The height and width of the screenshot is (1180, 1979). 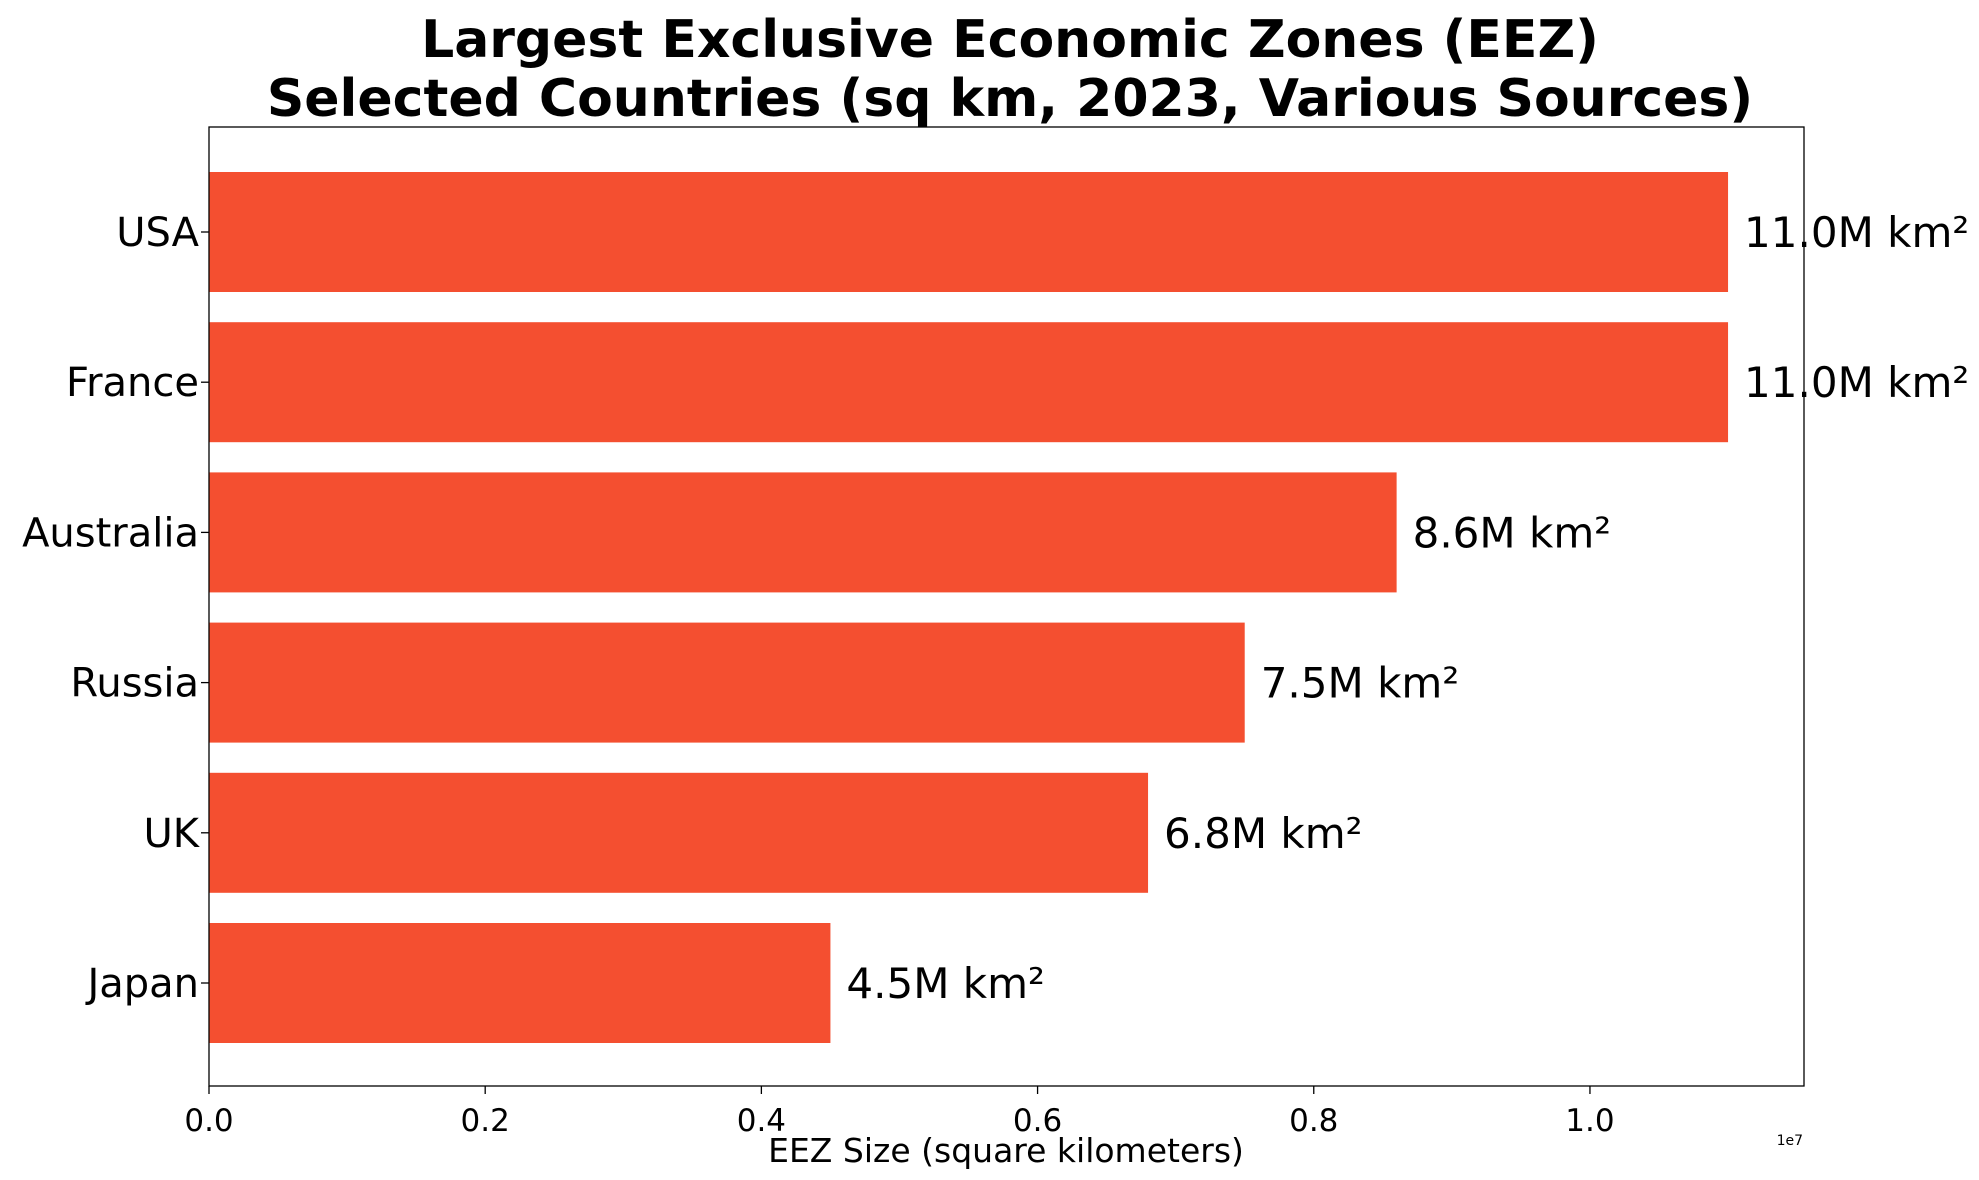 I want to click on y-tick-label-uk: UK, so click(x=171, y=834).